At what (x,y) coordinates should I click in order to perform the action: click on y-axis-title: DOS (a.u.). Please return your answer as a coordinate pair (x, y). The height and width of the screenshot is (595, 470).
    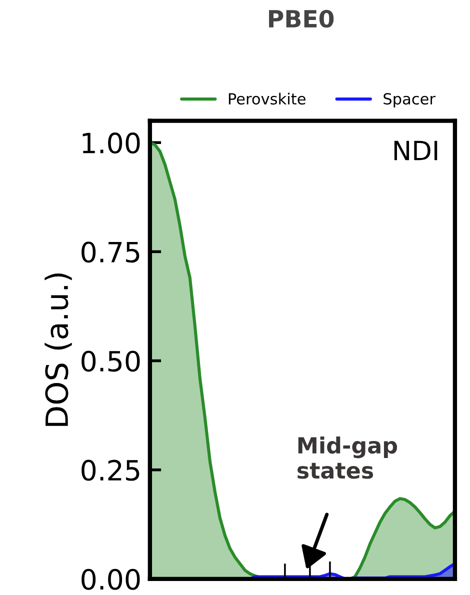
    Looking at the image, I should click on (58, 349).